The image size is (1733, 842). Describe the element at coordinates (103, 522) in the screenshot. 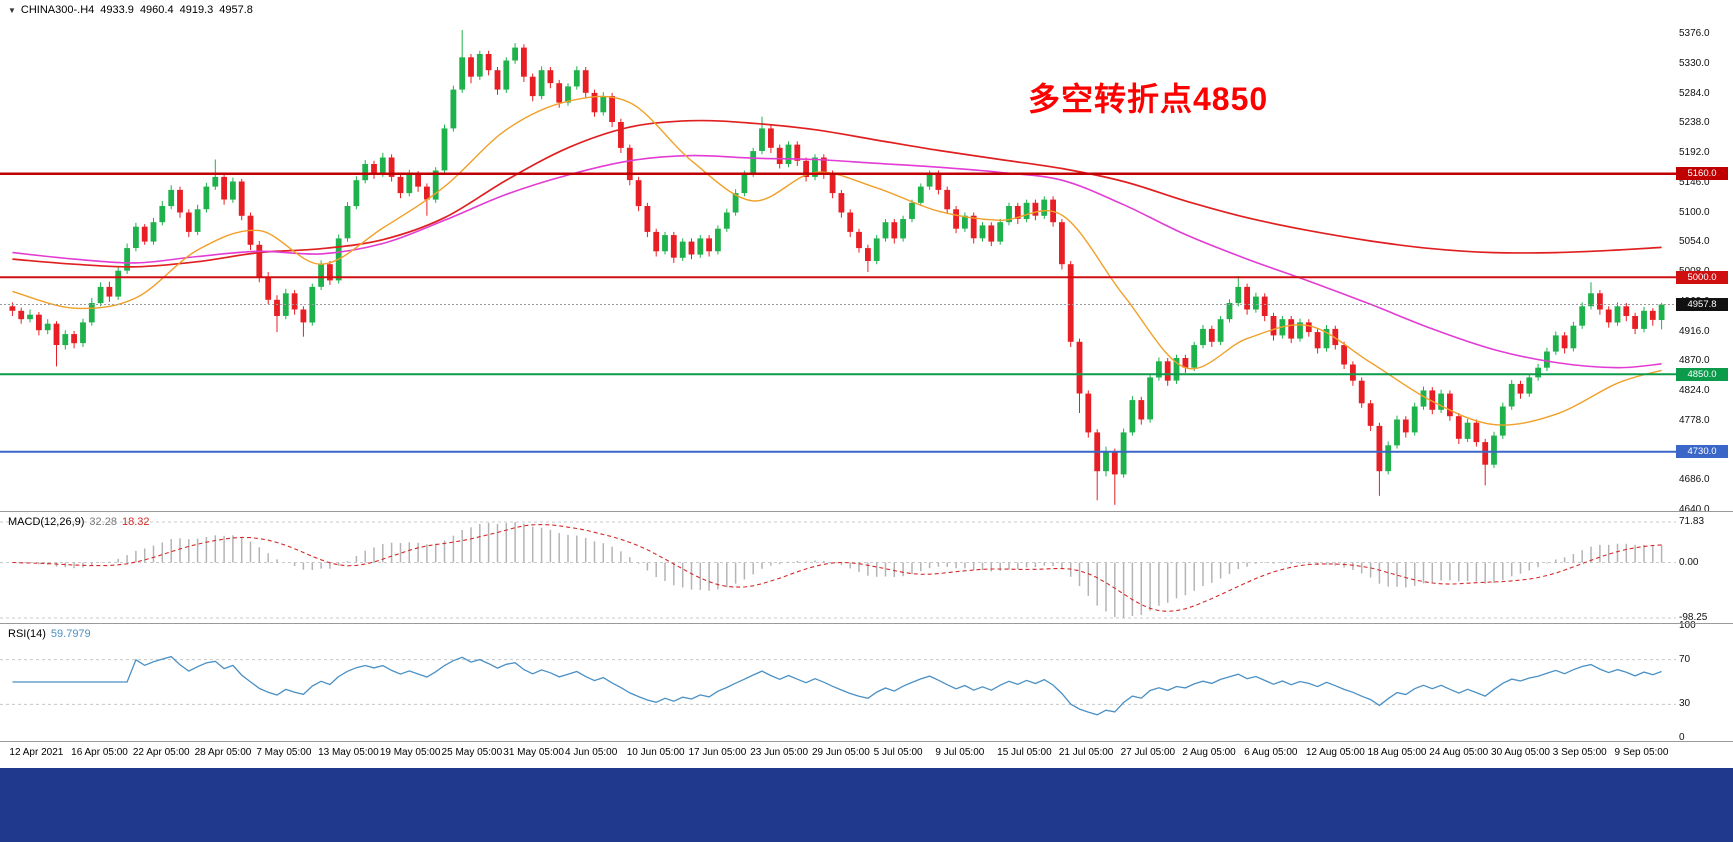

I see `macd-value-main: 32.28` at that location.